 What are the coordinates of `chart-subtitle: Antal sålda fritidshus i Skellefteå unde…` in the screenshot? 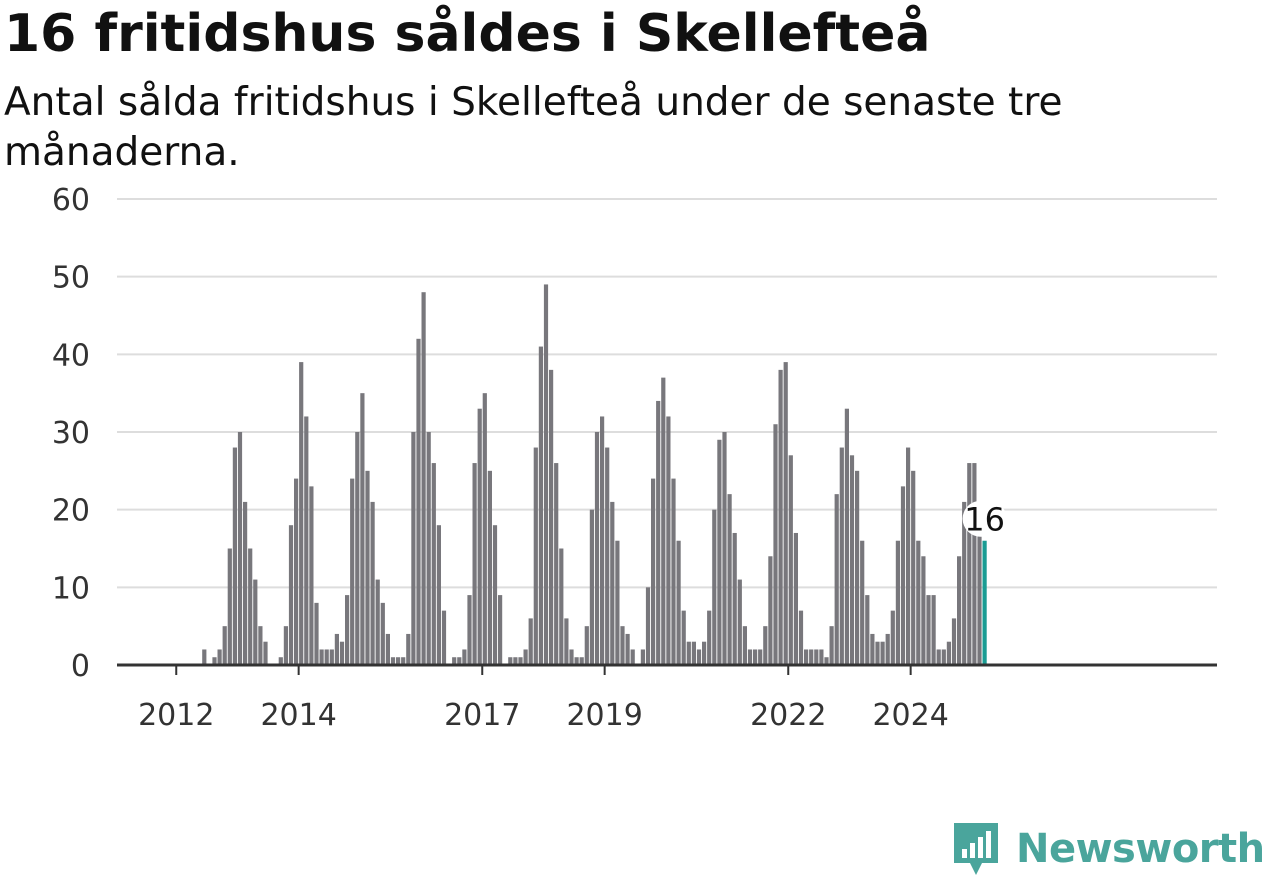 It's located at (533, 127).